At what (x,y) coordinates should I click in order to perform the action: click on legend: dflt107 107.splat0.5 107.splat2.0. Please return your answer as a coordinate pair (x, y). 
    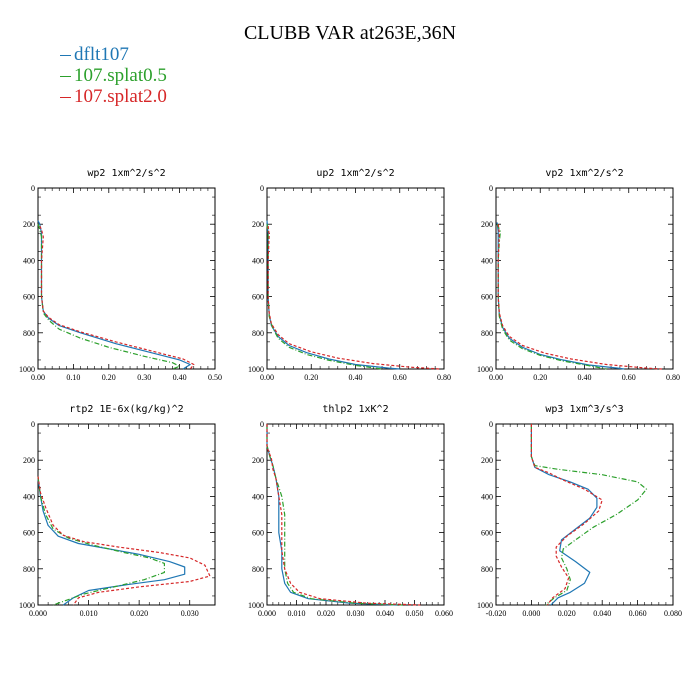
    Looking at the image, I should click on (113, 75).